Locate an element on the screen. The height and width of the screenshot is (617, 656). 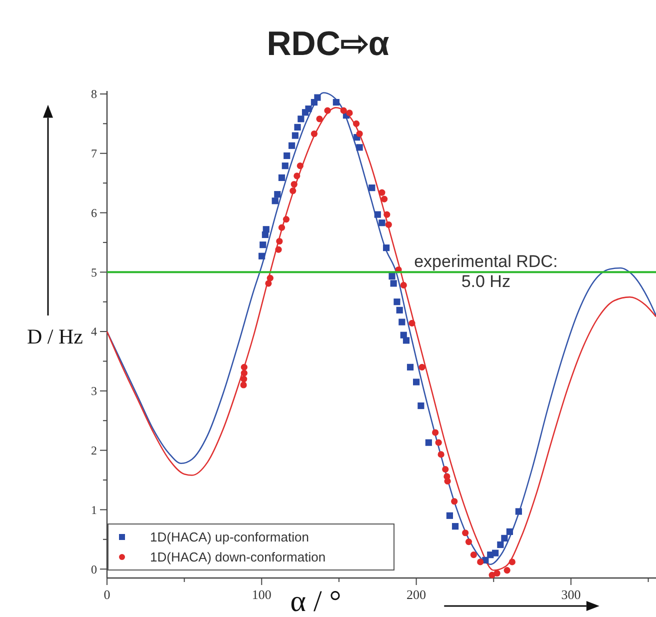
x-tick-label: 200 is located at coordinates (416, 594).